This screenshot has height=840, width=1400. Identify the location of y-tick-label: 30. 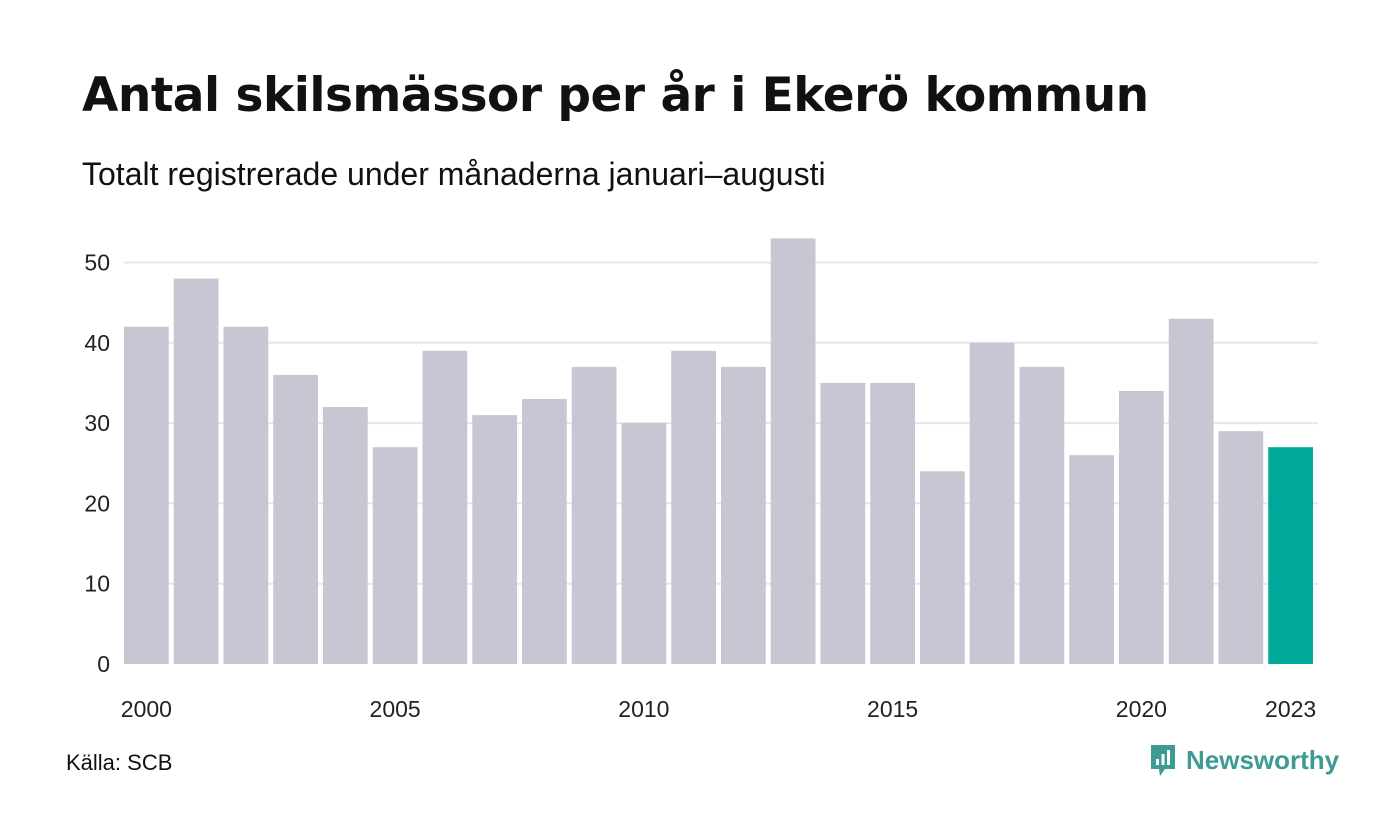
(97, 423).